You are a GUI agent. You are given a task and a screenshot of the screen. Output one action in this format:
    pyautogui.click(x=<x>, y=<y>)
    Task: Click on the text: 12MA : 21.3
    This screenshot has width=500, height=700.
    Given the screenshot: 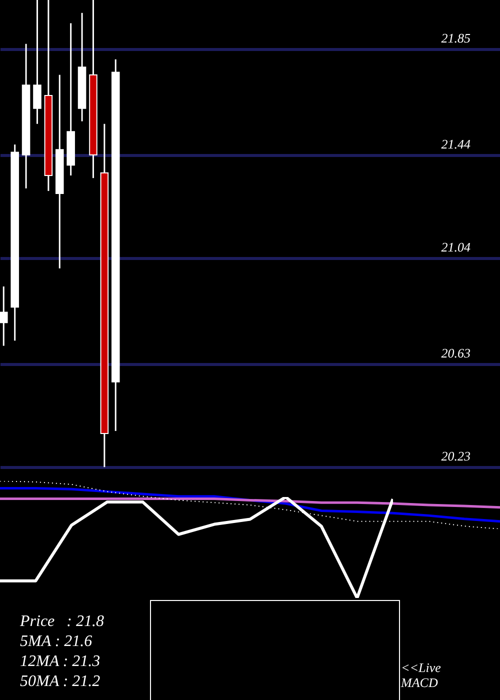 What is the action you would take?
    pyautogui.click(x=60, y=662)
    